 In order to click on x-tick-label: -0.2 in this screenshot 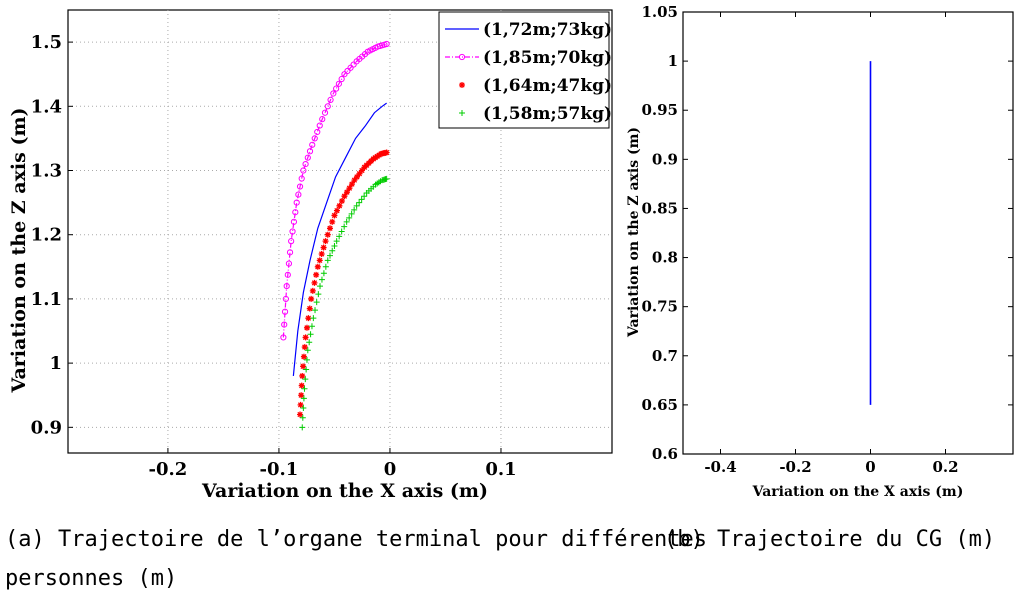, I will do `click(795, 467)`.